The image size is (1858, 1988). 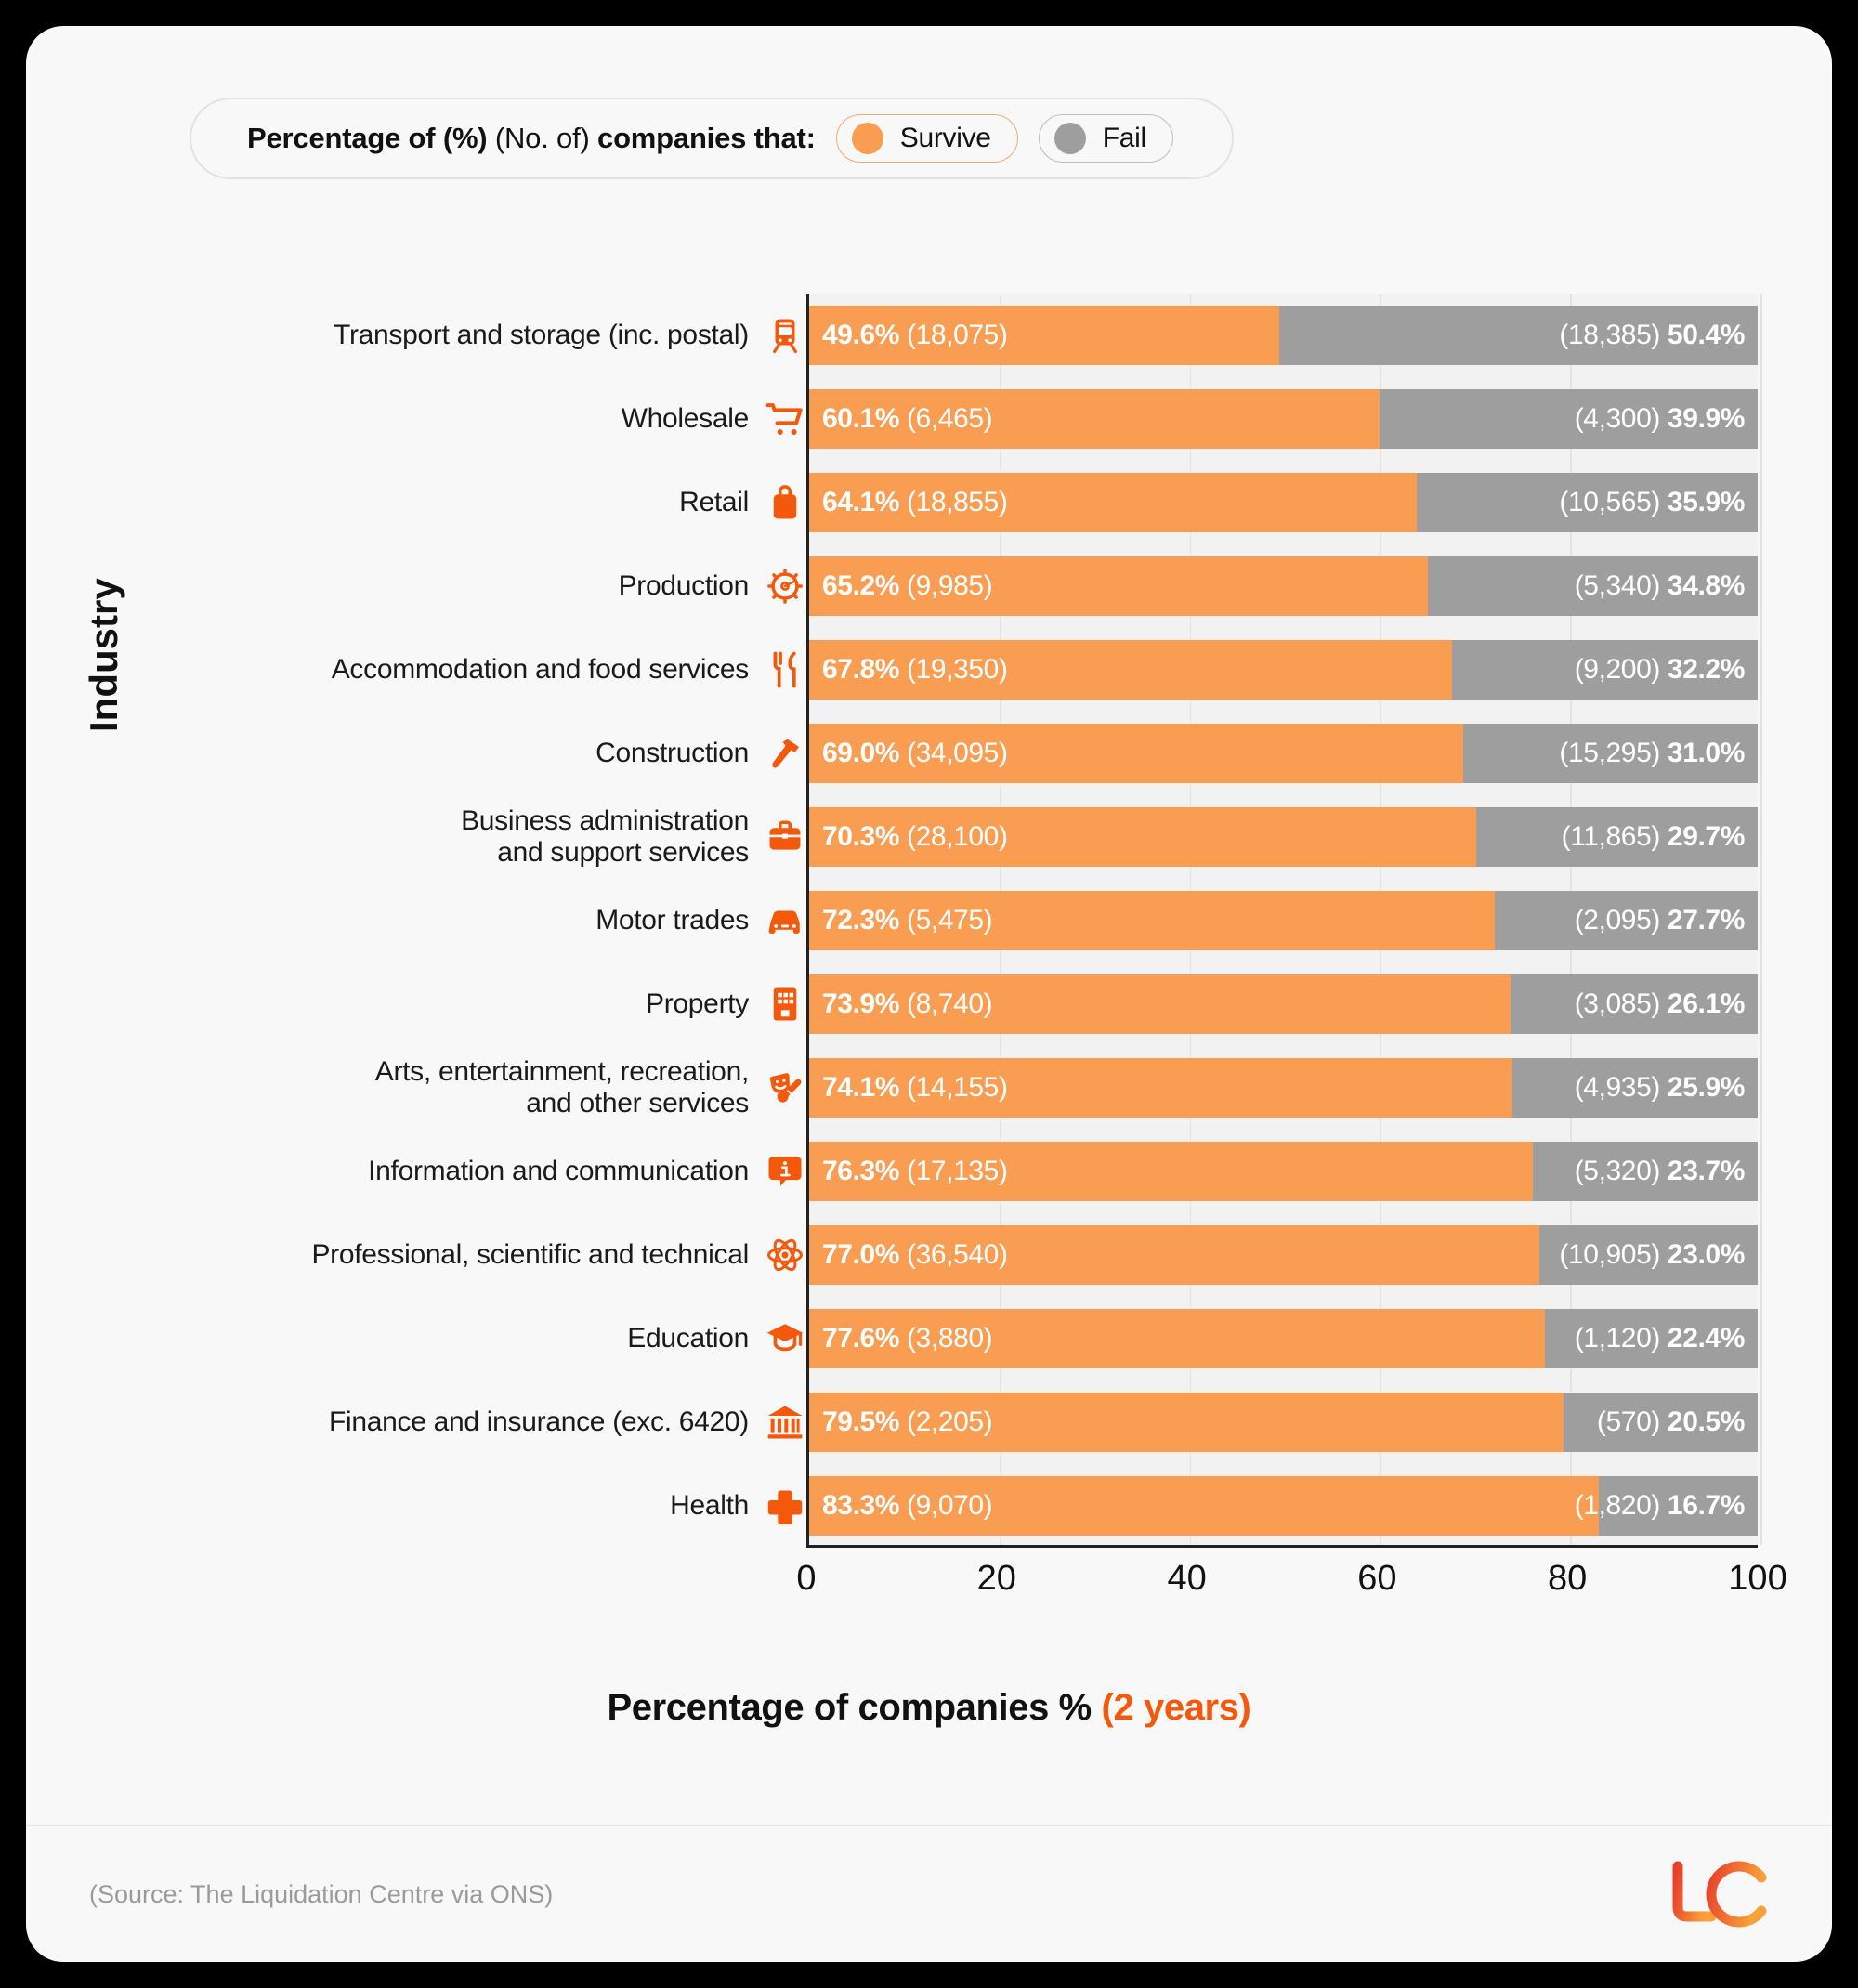 I want to click on bar-segment-fail: (10,565) 35.9%, so click(x=1588, y=502).